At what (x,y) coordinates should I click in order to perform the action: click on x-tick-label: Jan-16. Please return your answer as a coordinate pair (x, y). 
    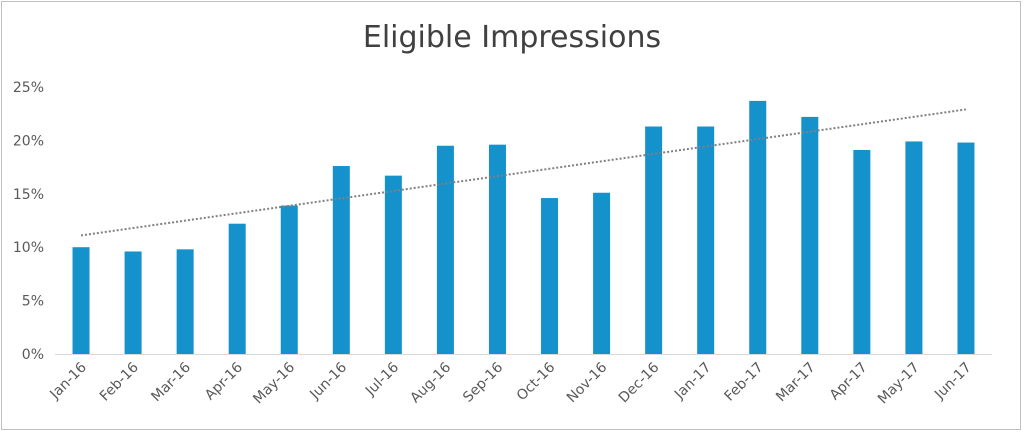
    Looking at the image, I should click on (68, 381).